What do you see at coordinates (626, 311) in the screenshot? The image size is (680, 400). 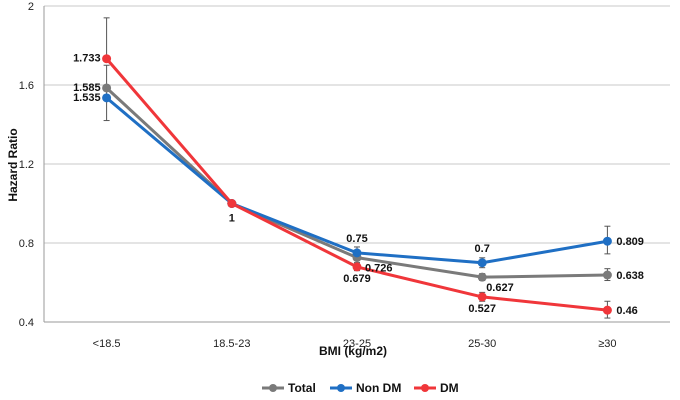 I see `data-label: 0.46` at bounding box center [626, 311].